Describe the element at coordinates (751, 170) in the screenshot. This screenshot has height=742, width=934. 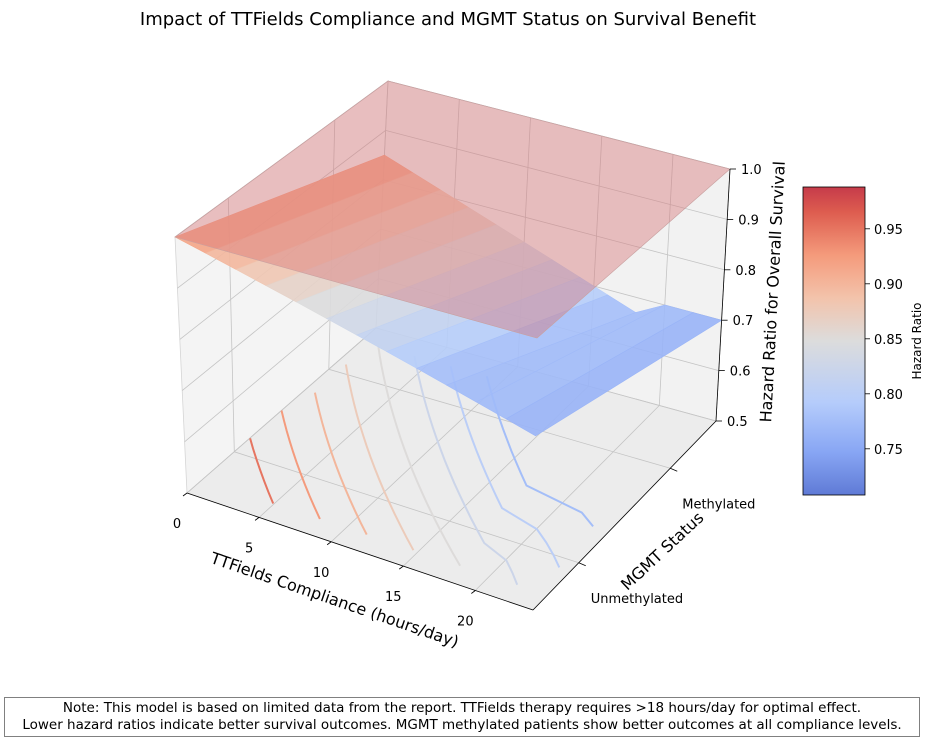
I see `z-tick-label: 1.0` at that location.